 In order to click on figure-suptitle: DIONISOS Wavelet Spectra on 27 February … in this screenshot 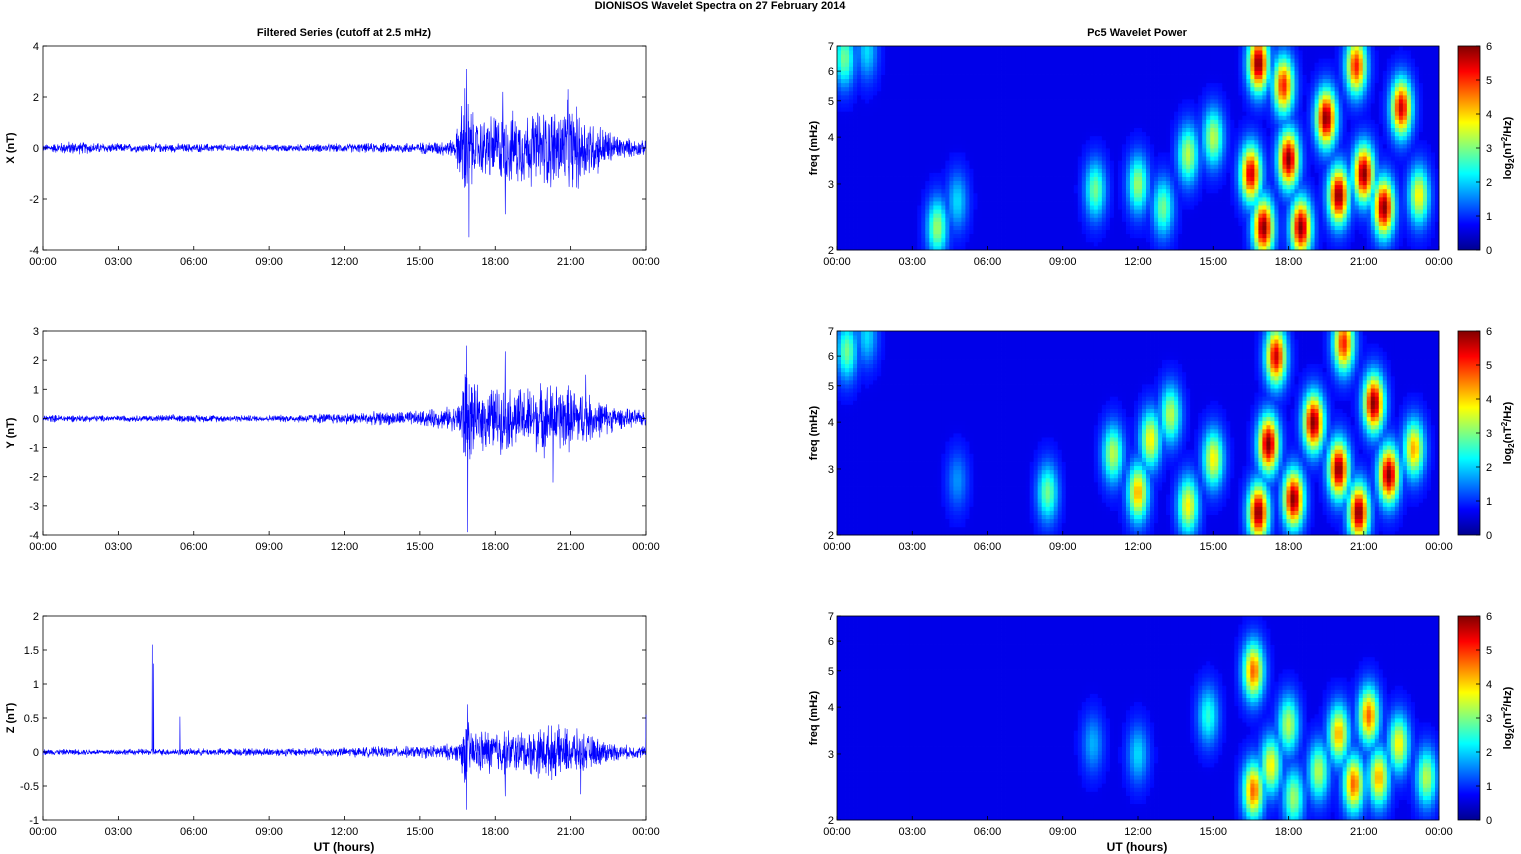, I will do `click(721, 6)`.